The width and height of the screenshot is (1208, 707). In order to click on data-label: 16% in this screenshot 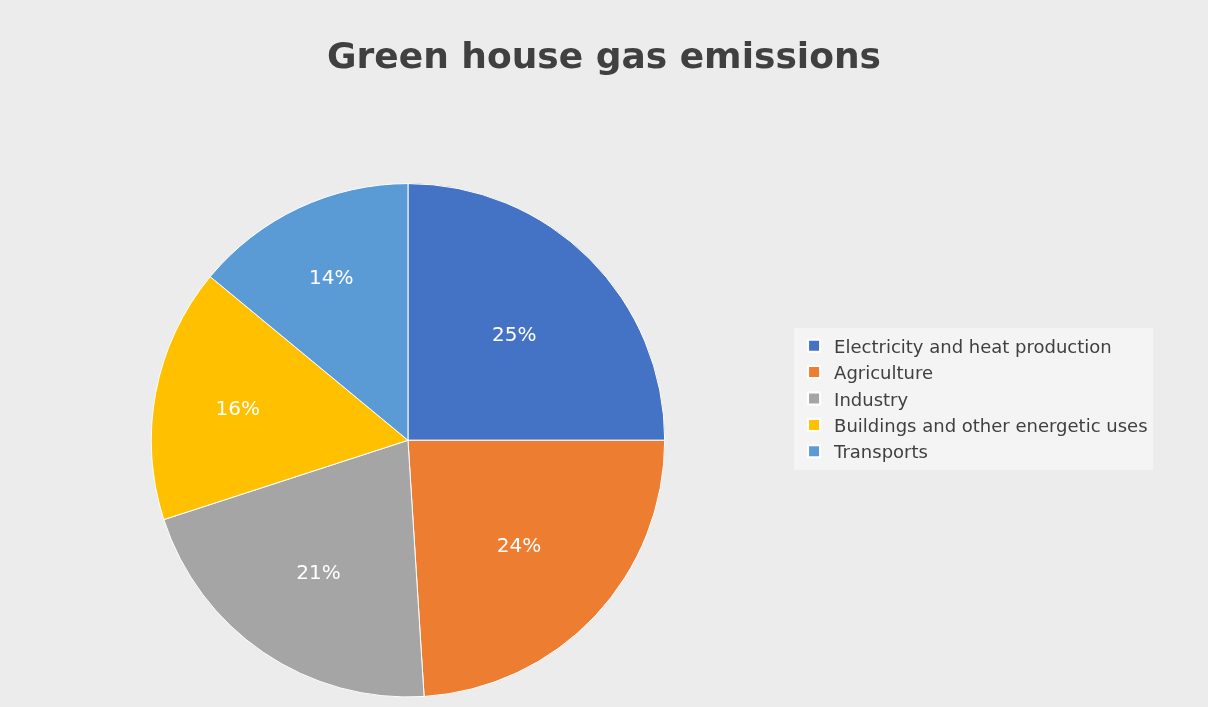, I will do `click(238, 407)`.